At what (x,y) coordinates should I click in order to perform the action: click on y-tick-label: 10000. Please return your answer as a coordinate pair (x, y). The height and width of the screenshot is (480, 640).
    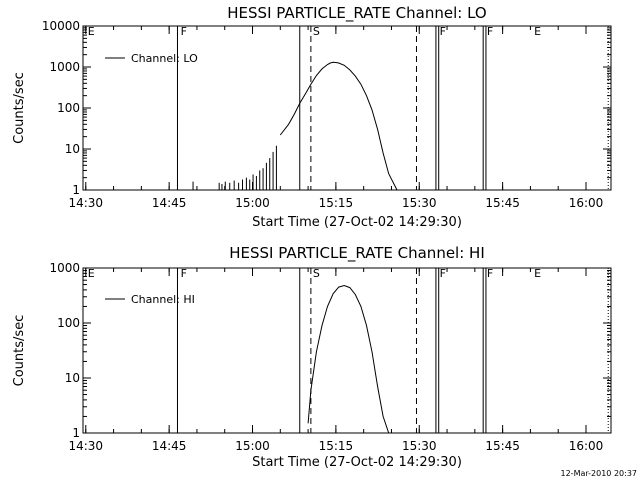
    Looking at the image, I should click on (61, 26).